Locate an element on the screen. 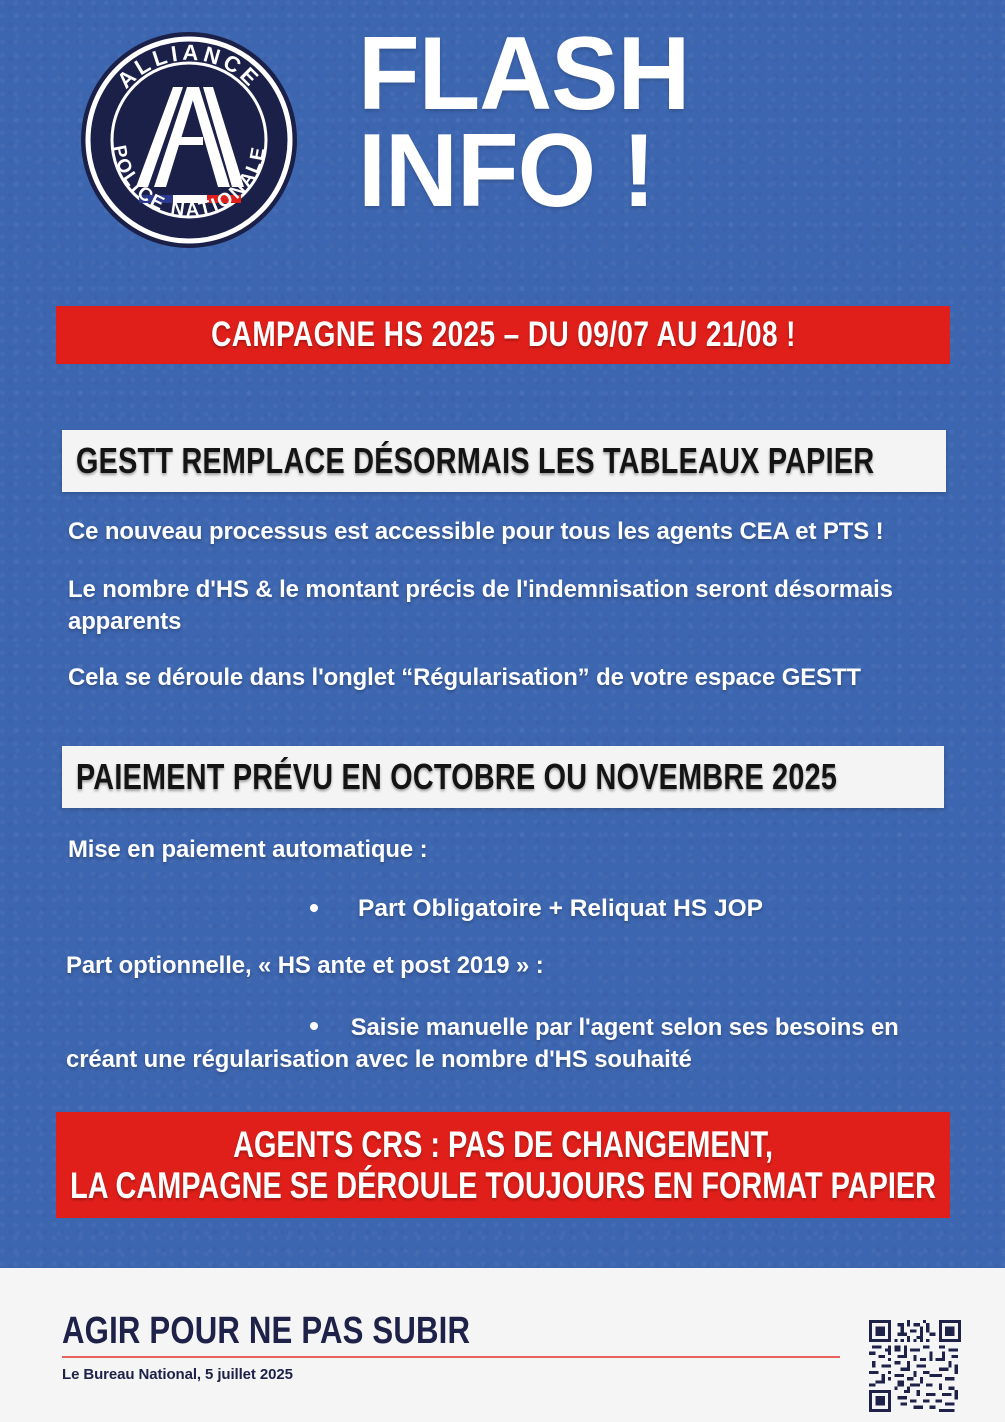 The height and width of the screenshot is (1422, 1005). footer-signature: Le Bureau National, 5 juillet 2025 is located at coordinates (177, 1374).